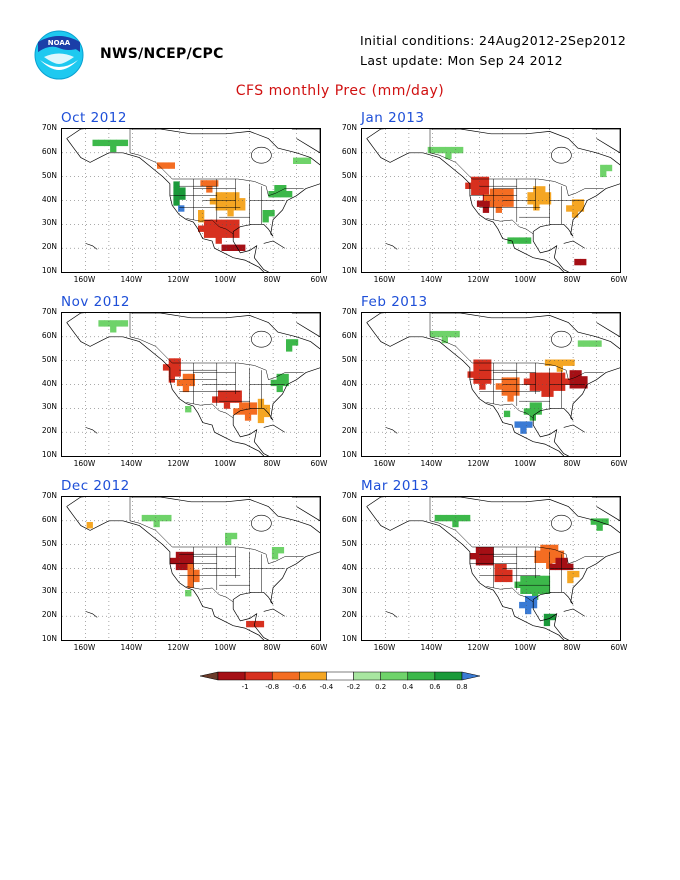 The image size is (680, 880). I want to click on panel-month-label: Dec 2012, so click(95, 486).